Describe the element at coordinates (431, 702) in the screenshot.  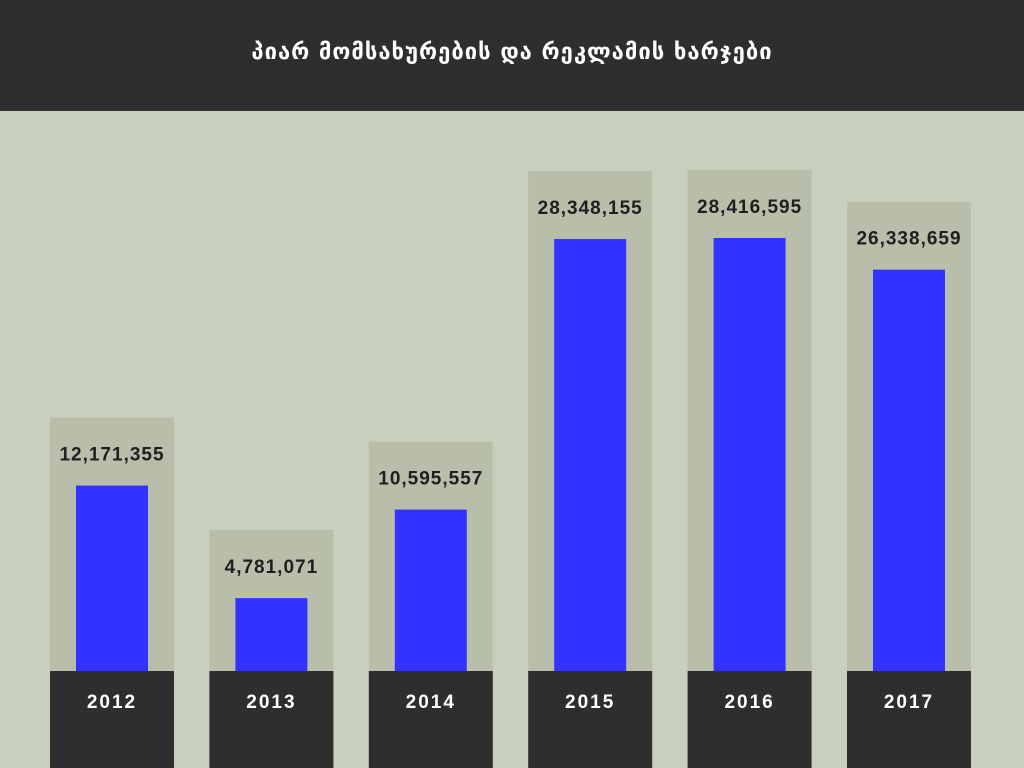
I see `category-label-2014: 2014` at that location.